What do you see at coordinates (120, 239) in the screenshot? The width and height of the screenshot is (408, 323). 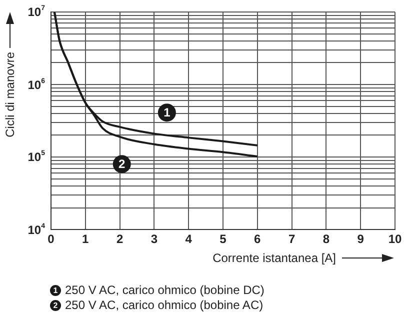 I see `x-tick-label: 2` at bounding box center [120, 239].